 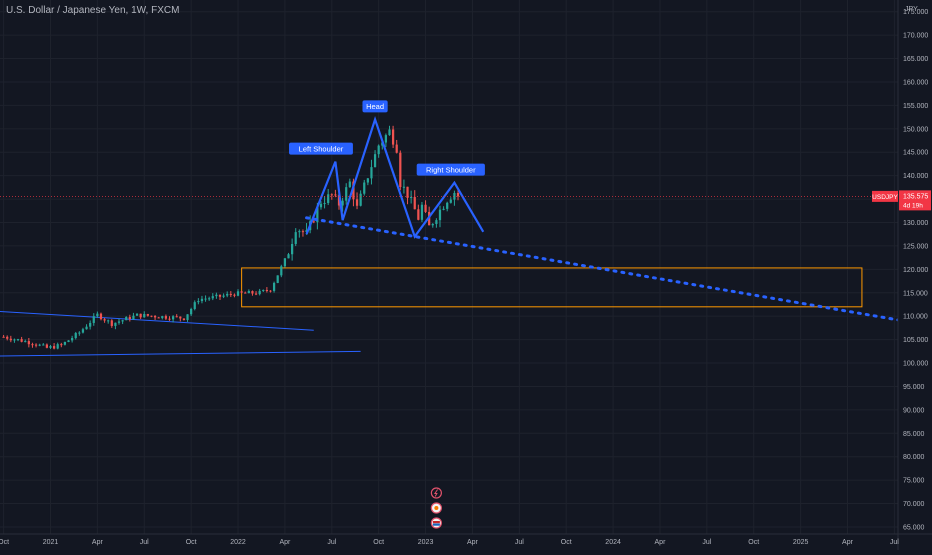 I want to click on pattern-label: Left Shoulder, so click(x=321, y=148).